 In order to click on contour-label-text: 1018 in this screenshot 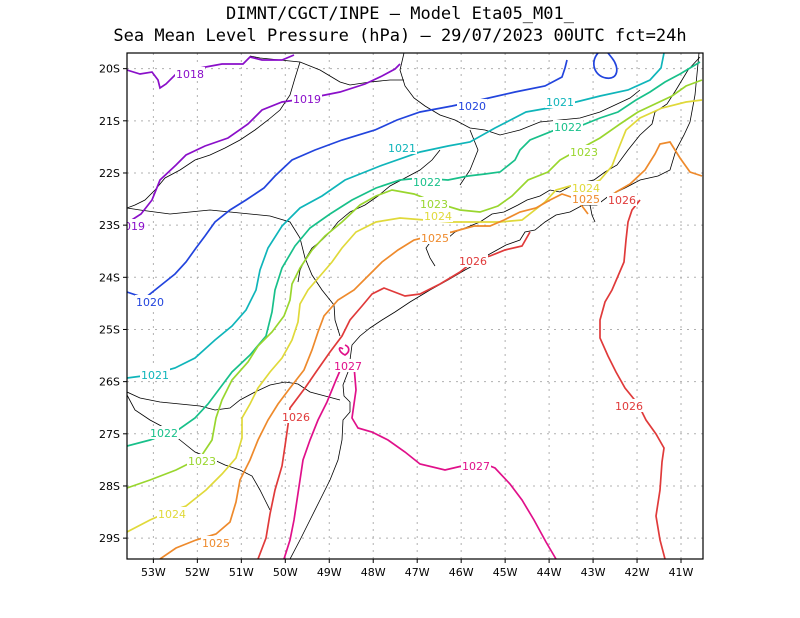, I will do `click(190, 74)`.